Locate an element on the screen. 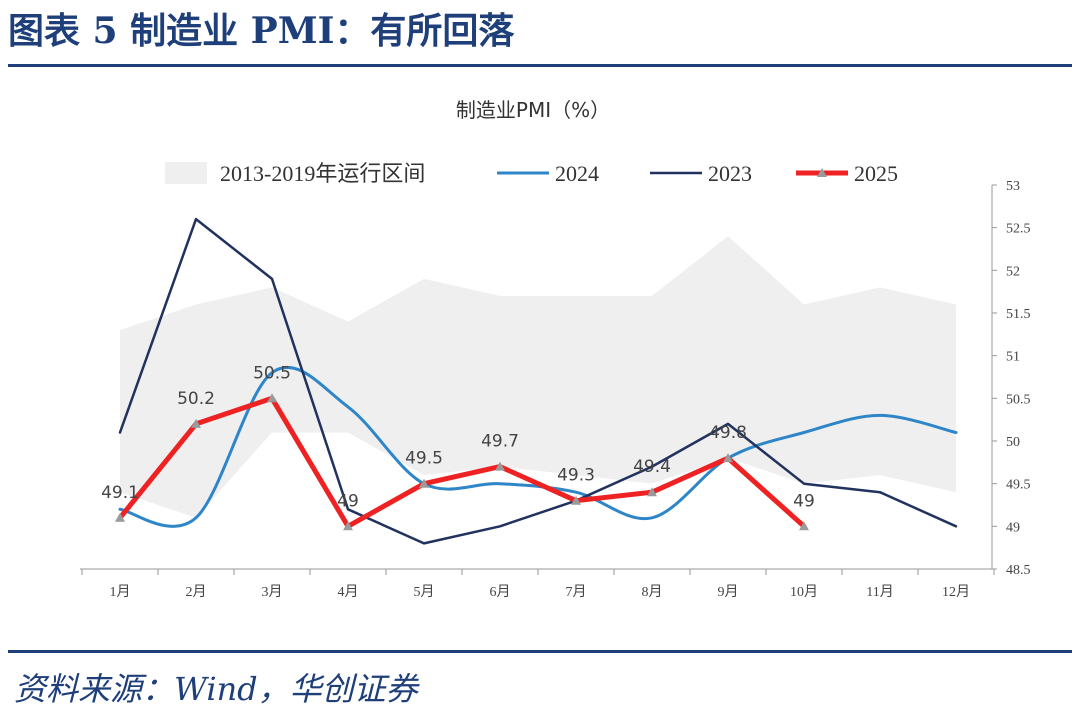  data-label-2025: 49.3 is located at coordinates (576, 476).